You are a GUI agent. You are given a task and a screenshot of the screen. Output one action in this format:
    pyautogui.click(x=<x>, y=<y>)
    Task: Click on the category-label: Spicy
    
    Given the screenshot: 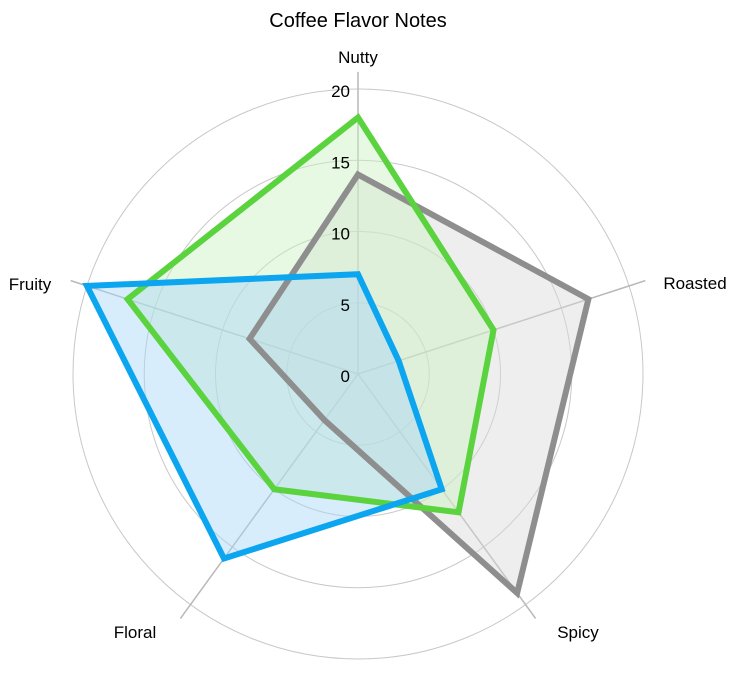 What is the action you would take?
    pyautogui.click(x=578, y=632)
    